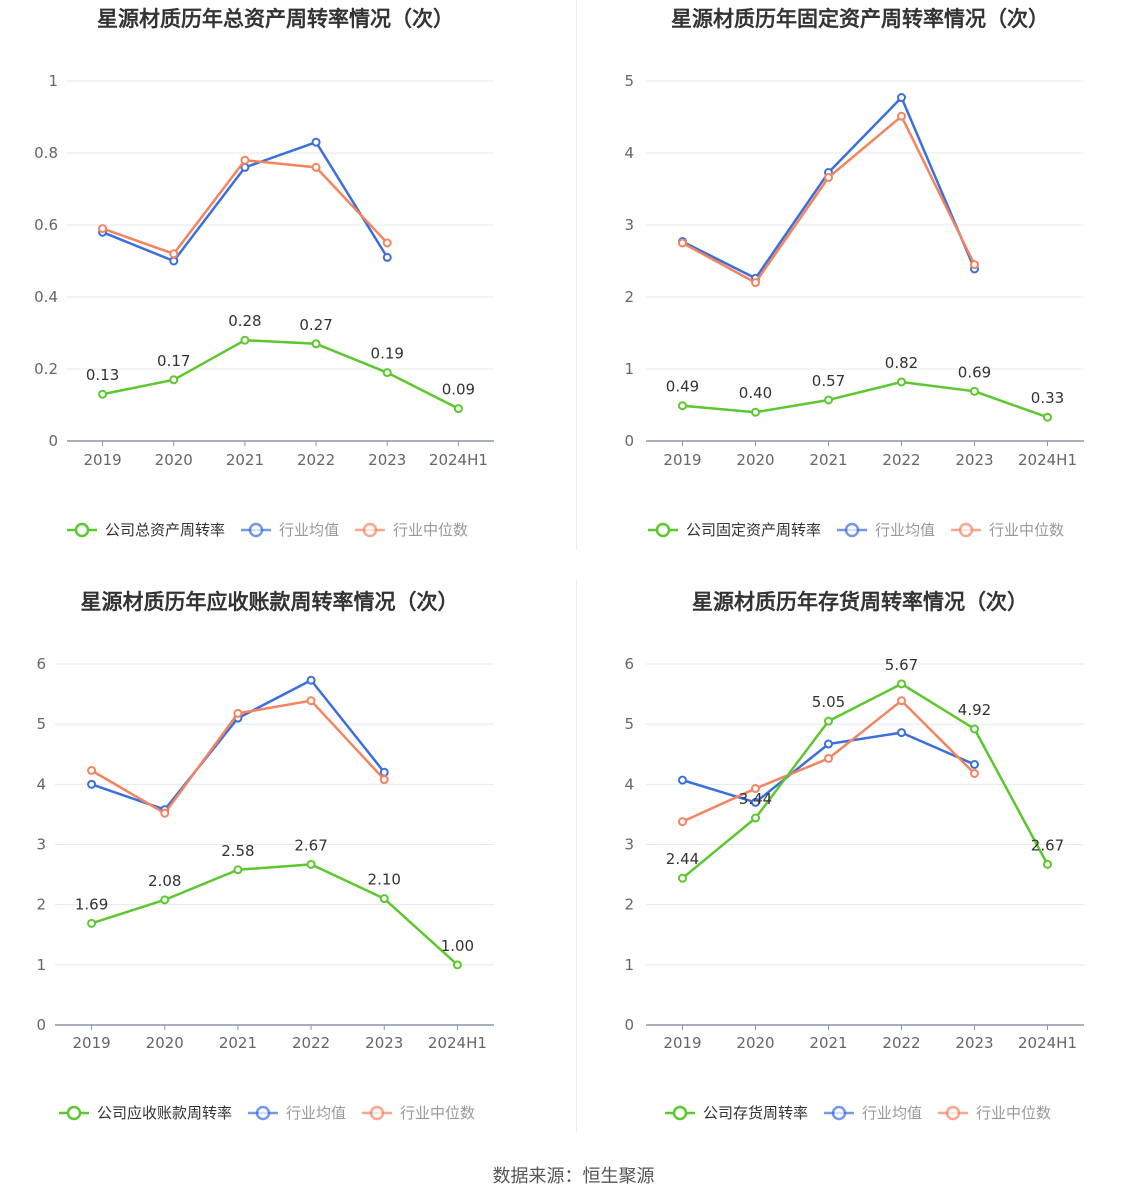  What do you see at coordinates (245, 460) in the screenshot?
I see `x-tick-label: 2021` at bounding box center [245, 460].